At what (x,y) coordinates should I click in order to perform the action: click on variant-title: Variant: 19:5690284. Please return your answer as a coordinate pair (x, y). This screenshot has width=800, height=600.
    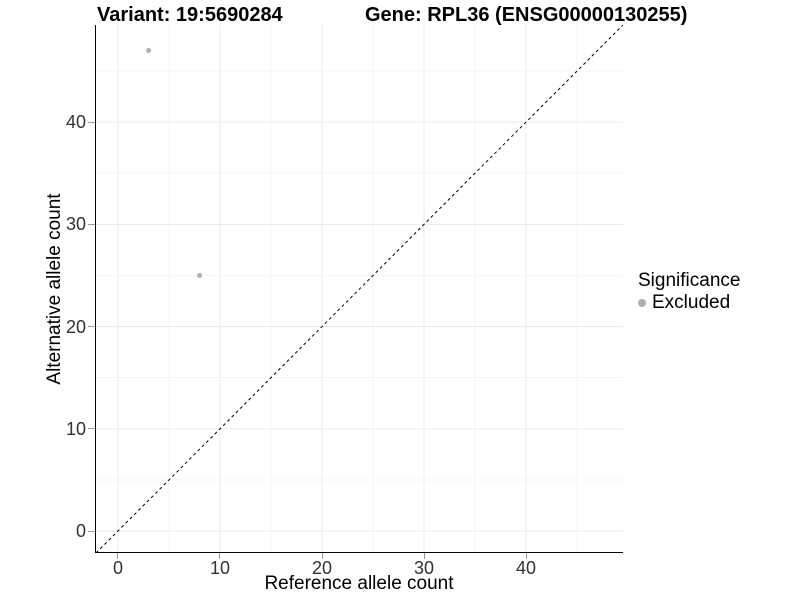
    Looking at the image, I should click on (190, 15).